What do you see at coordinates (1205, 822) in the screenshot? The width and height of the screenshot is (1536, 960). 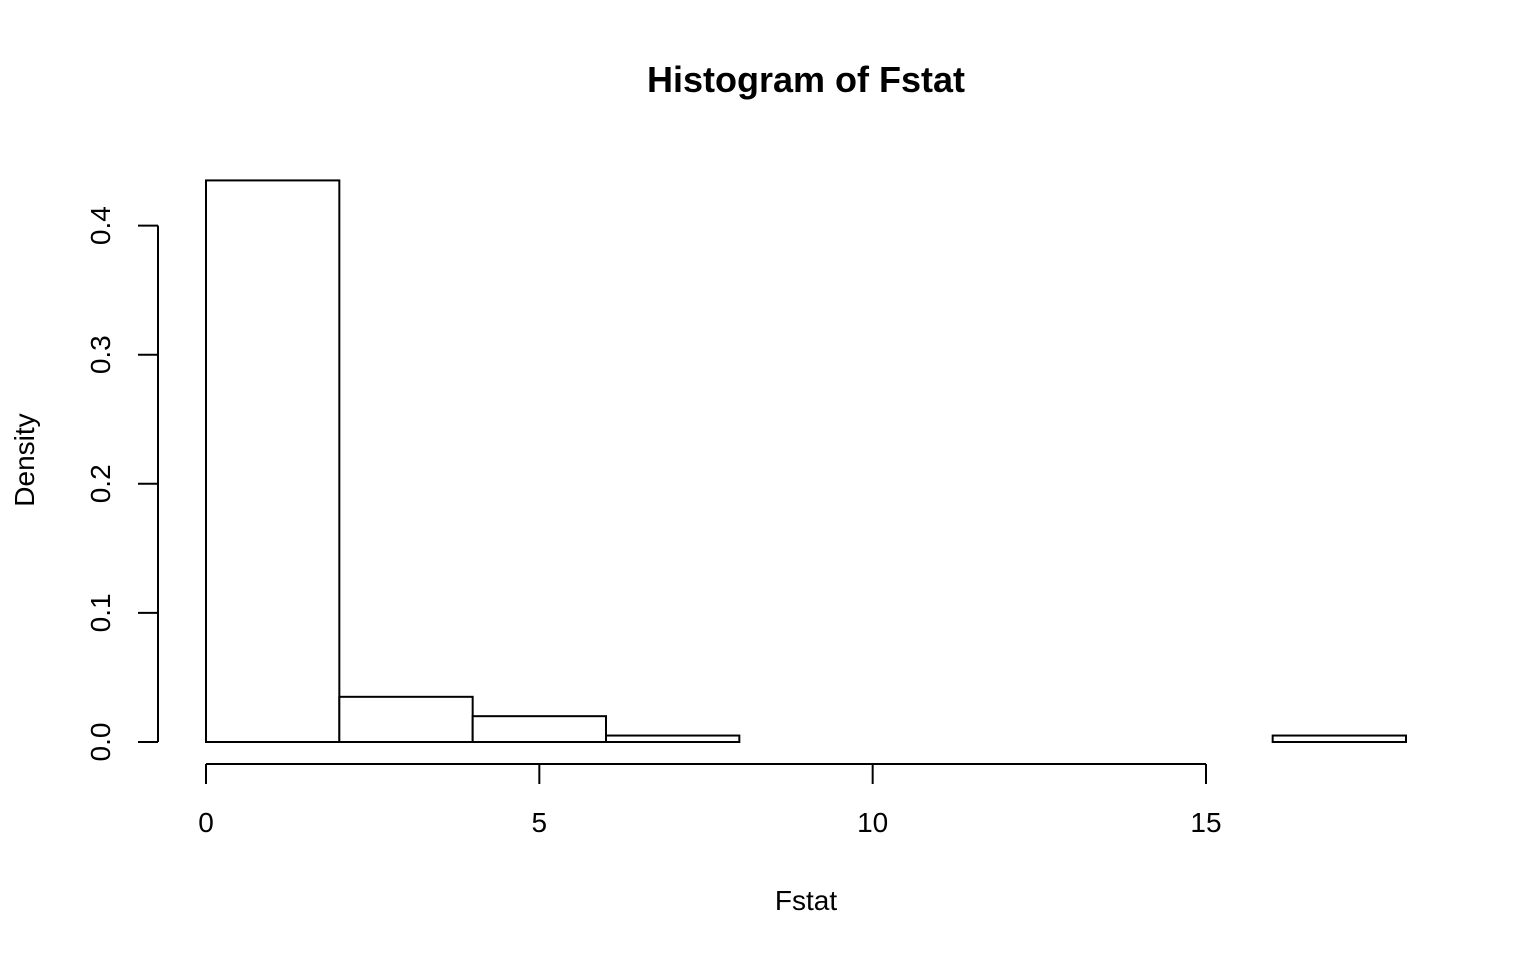 I see `x-tick-label: 15` at bounding box center [1205, 822].